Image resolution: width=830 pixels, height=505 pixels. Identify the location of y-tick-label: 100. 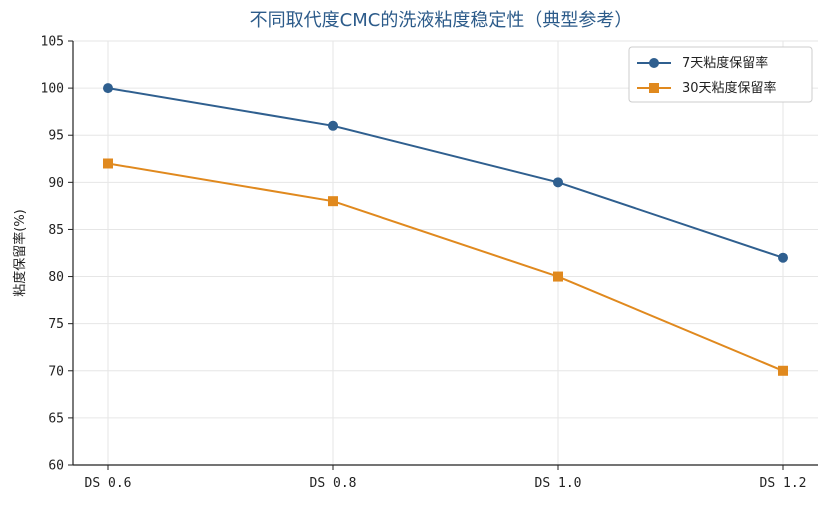
(52, 89).